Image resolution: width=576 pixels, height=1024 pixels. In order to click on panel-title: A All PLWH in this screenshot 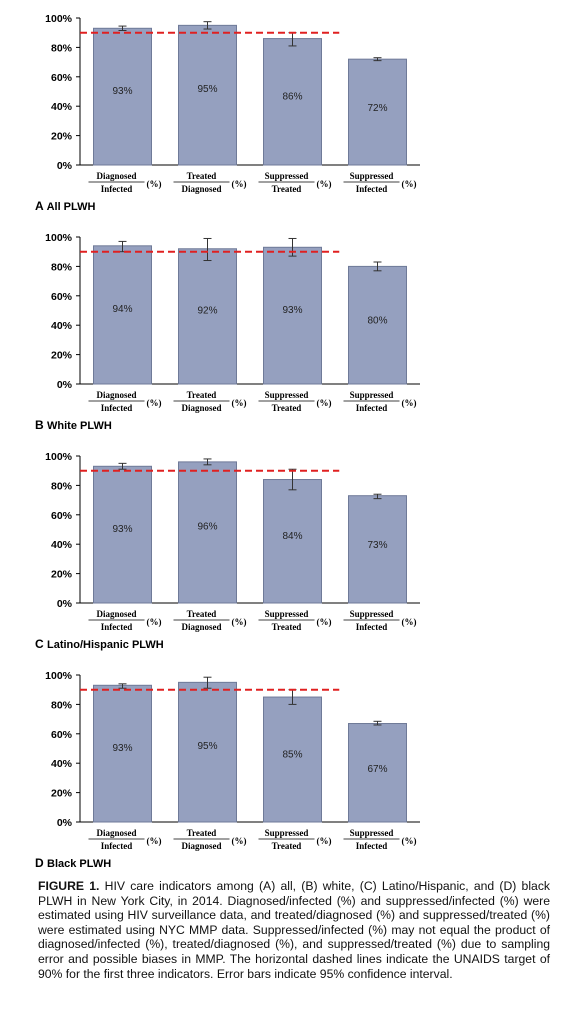, I will do `click(65, 206)`.